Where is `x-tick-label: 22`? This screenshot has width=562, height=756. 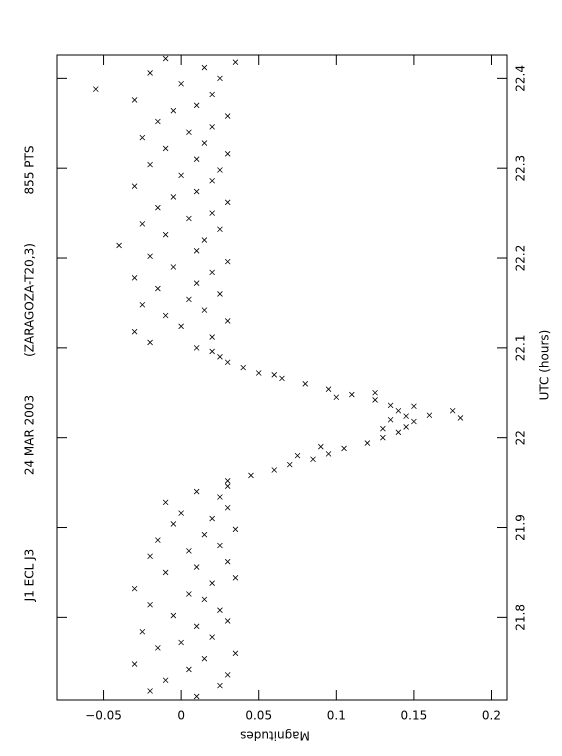
x-tick-label: 22 is located at coordinates (521, 437).